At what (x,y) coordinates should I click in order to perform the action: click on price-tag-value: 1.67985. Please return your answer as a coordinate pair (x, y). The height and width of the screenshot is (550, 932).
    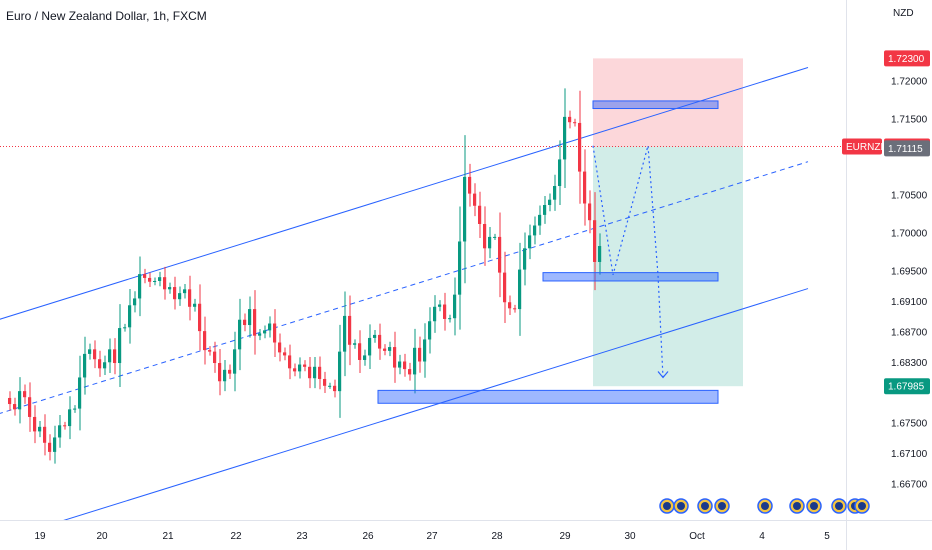
    Looking at the image, I should click on (906, 387).